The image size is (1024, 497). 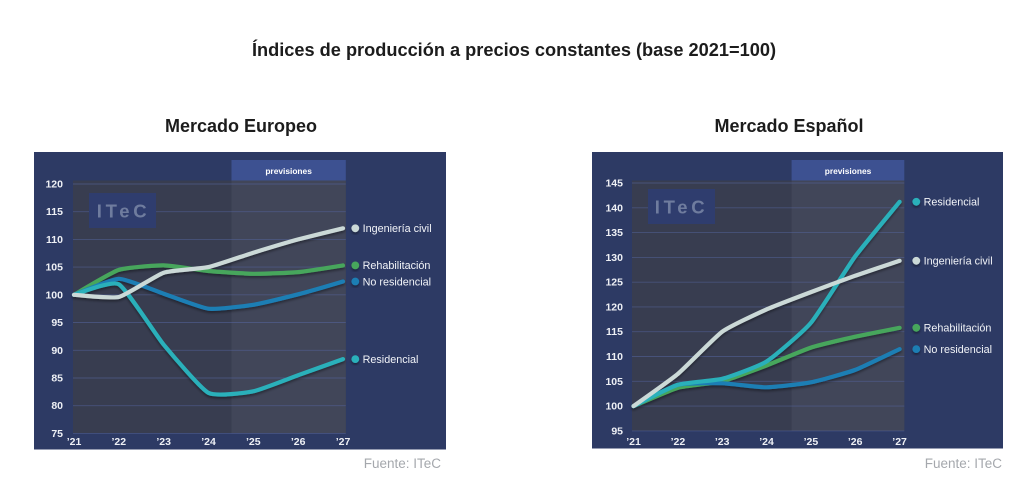 What do you see at coordinates (57, 406) in the screenshot?
I see `svg-text: 80` at bounding box center [57, 406].